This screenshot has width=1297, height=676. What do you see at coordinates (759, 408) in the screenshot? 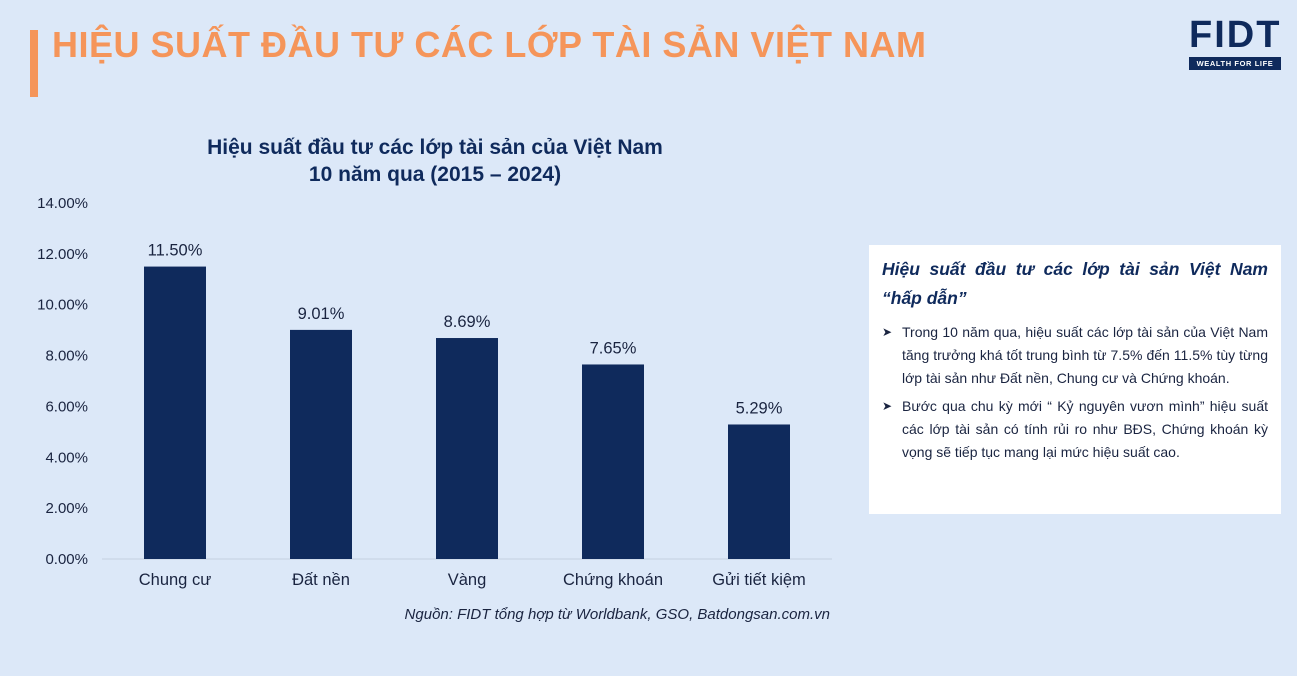
I see `data-label: 5.29%` at bounding box center [759, 408].